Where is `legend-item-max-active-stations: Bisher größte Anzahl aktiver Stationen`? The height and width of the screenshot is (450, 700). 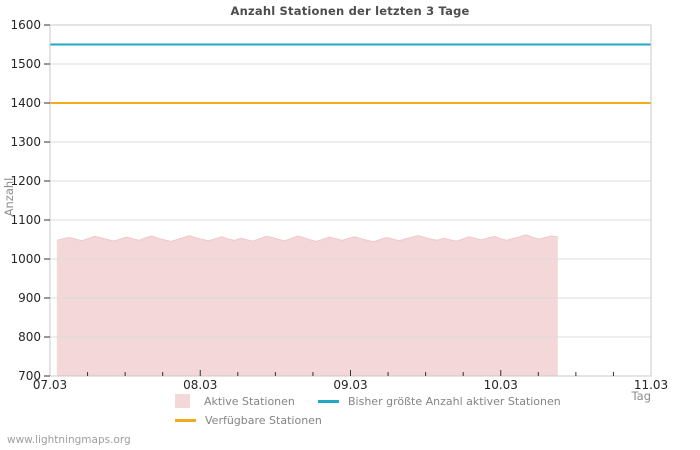
legend-item-max-active-stations: Bisher größte Anzahl aktiver Stationen is located at coordinates (439, 401).